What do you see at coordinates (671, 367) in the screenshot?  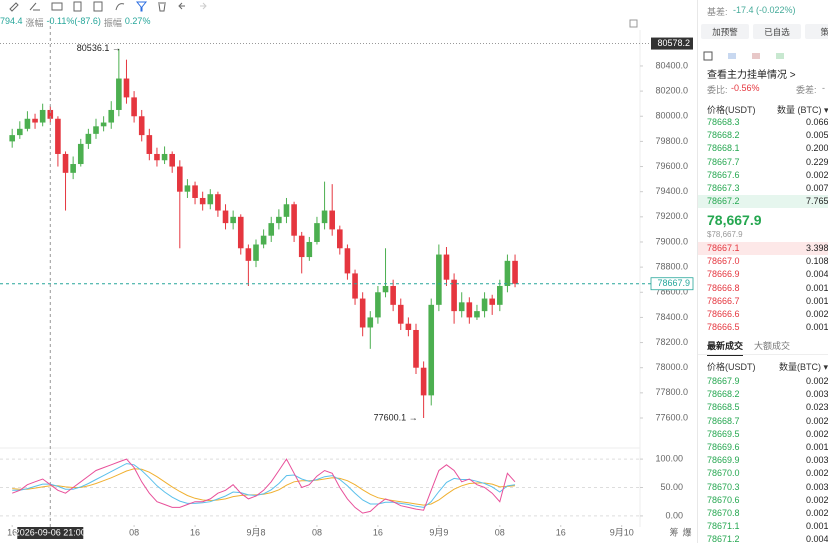 I see `y-tick-label: 78000.0` at bounding box center [671, 367].